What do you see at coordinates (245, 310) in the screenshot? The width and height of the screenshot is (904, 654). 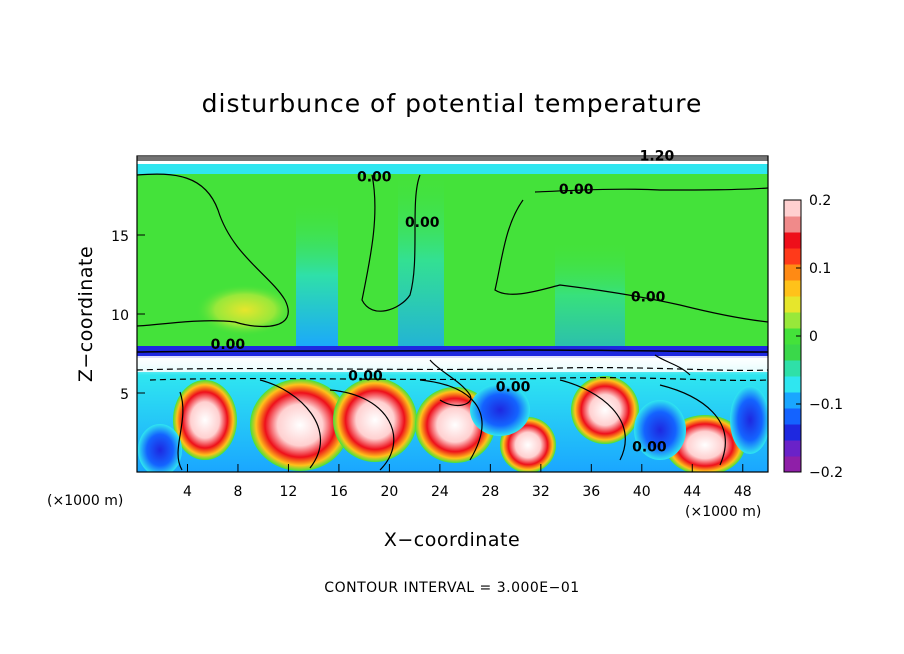 I see `warm-anomaly-upper` at bounding box center [245, 310].